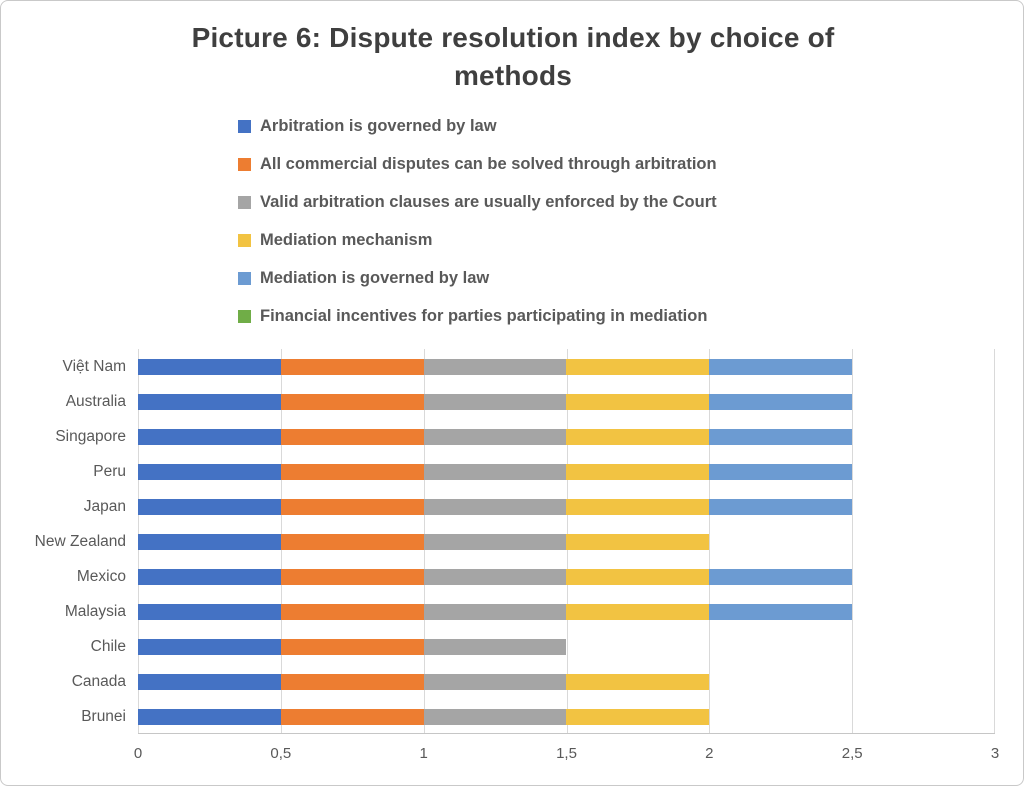 This screenshot has width=1024, height=786. I want to click on y-axis-label: Brunei, so click(103, 716).